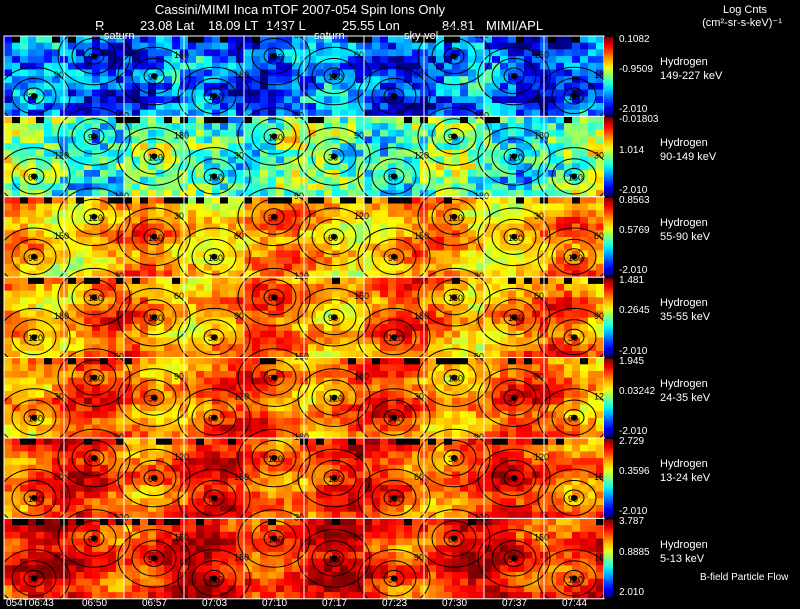 The height and width of the screenshot is (609, 800). I want to click on contour-label: 180, so click(241, 75).